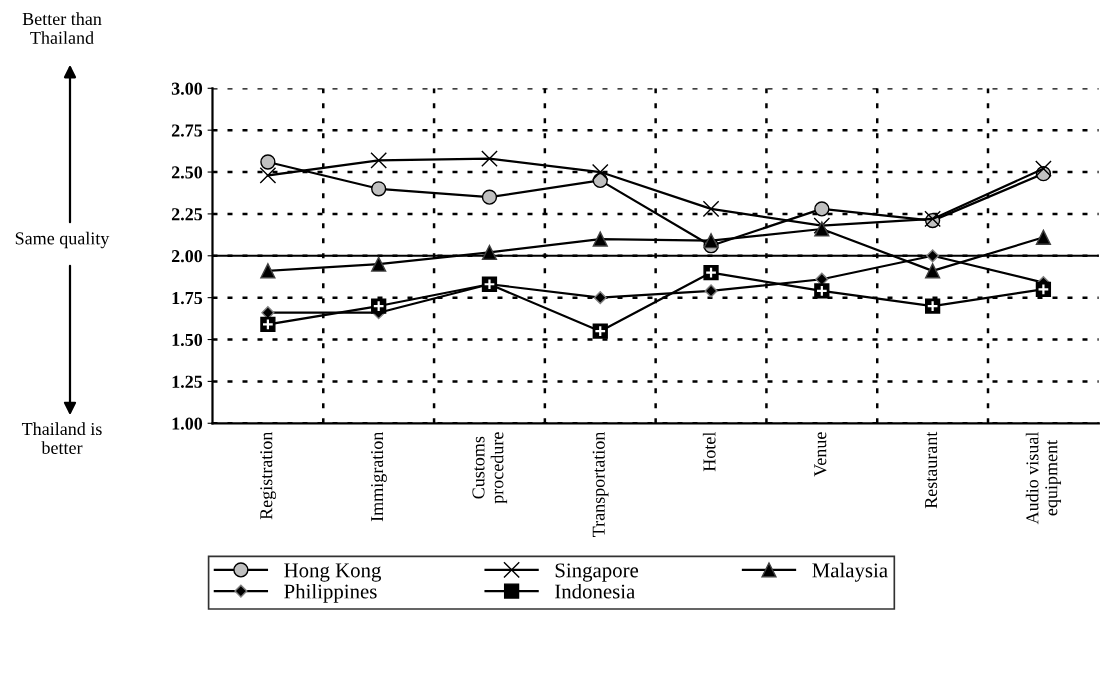  I want to click on legend-label: Hong Kong, so click(332, 572).